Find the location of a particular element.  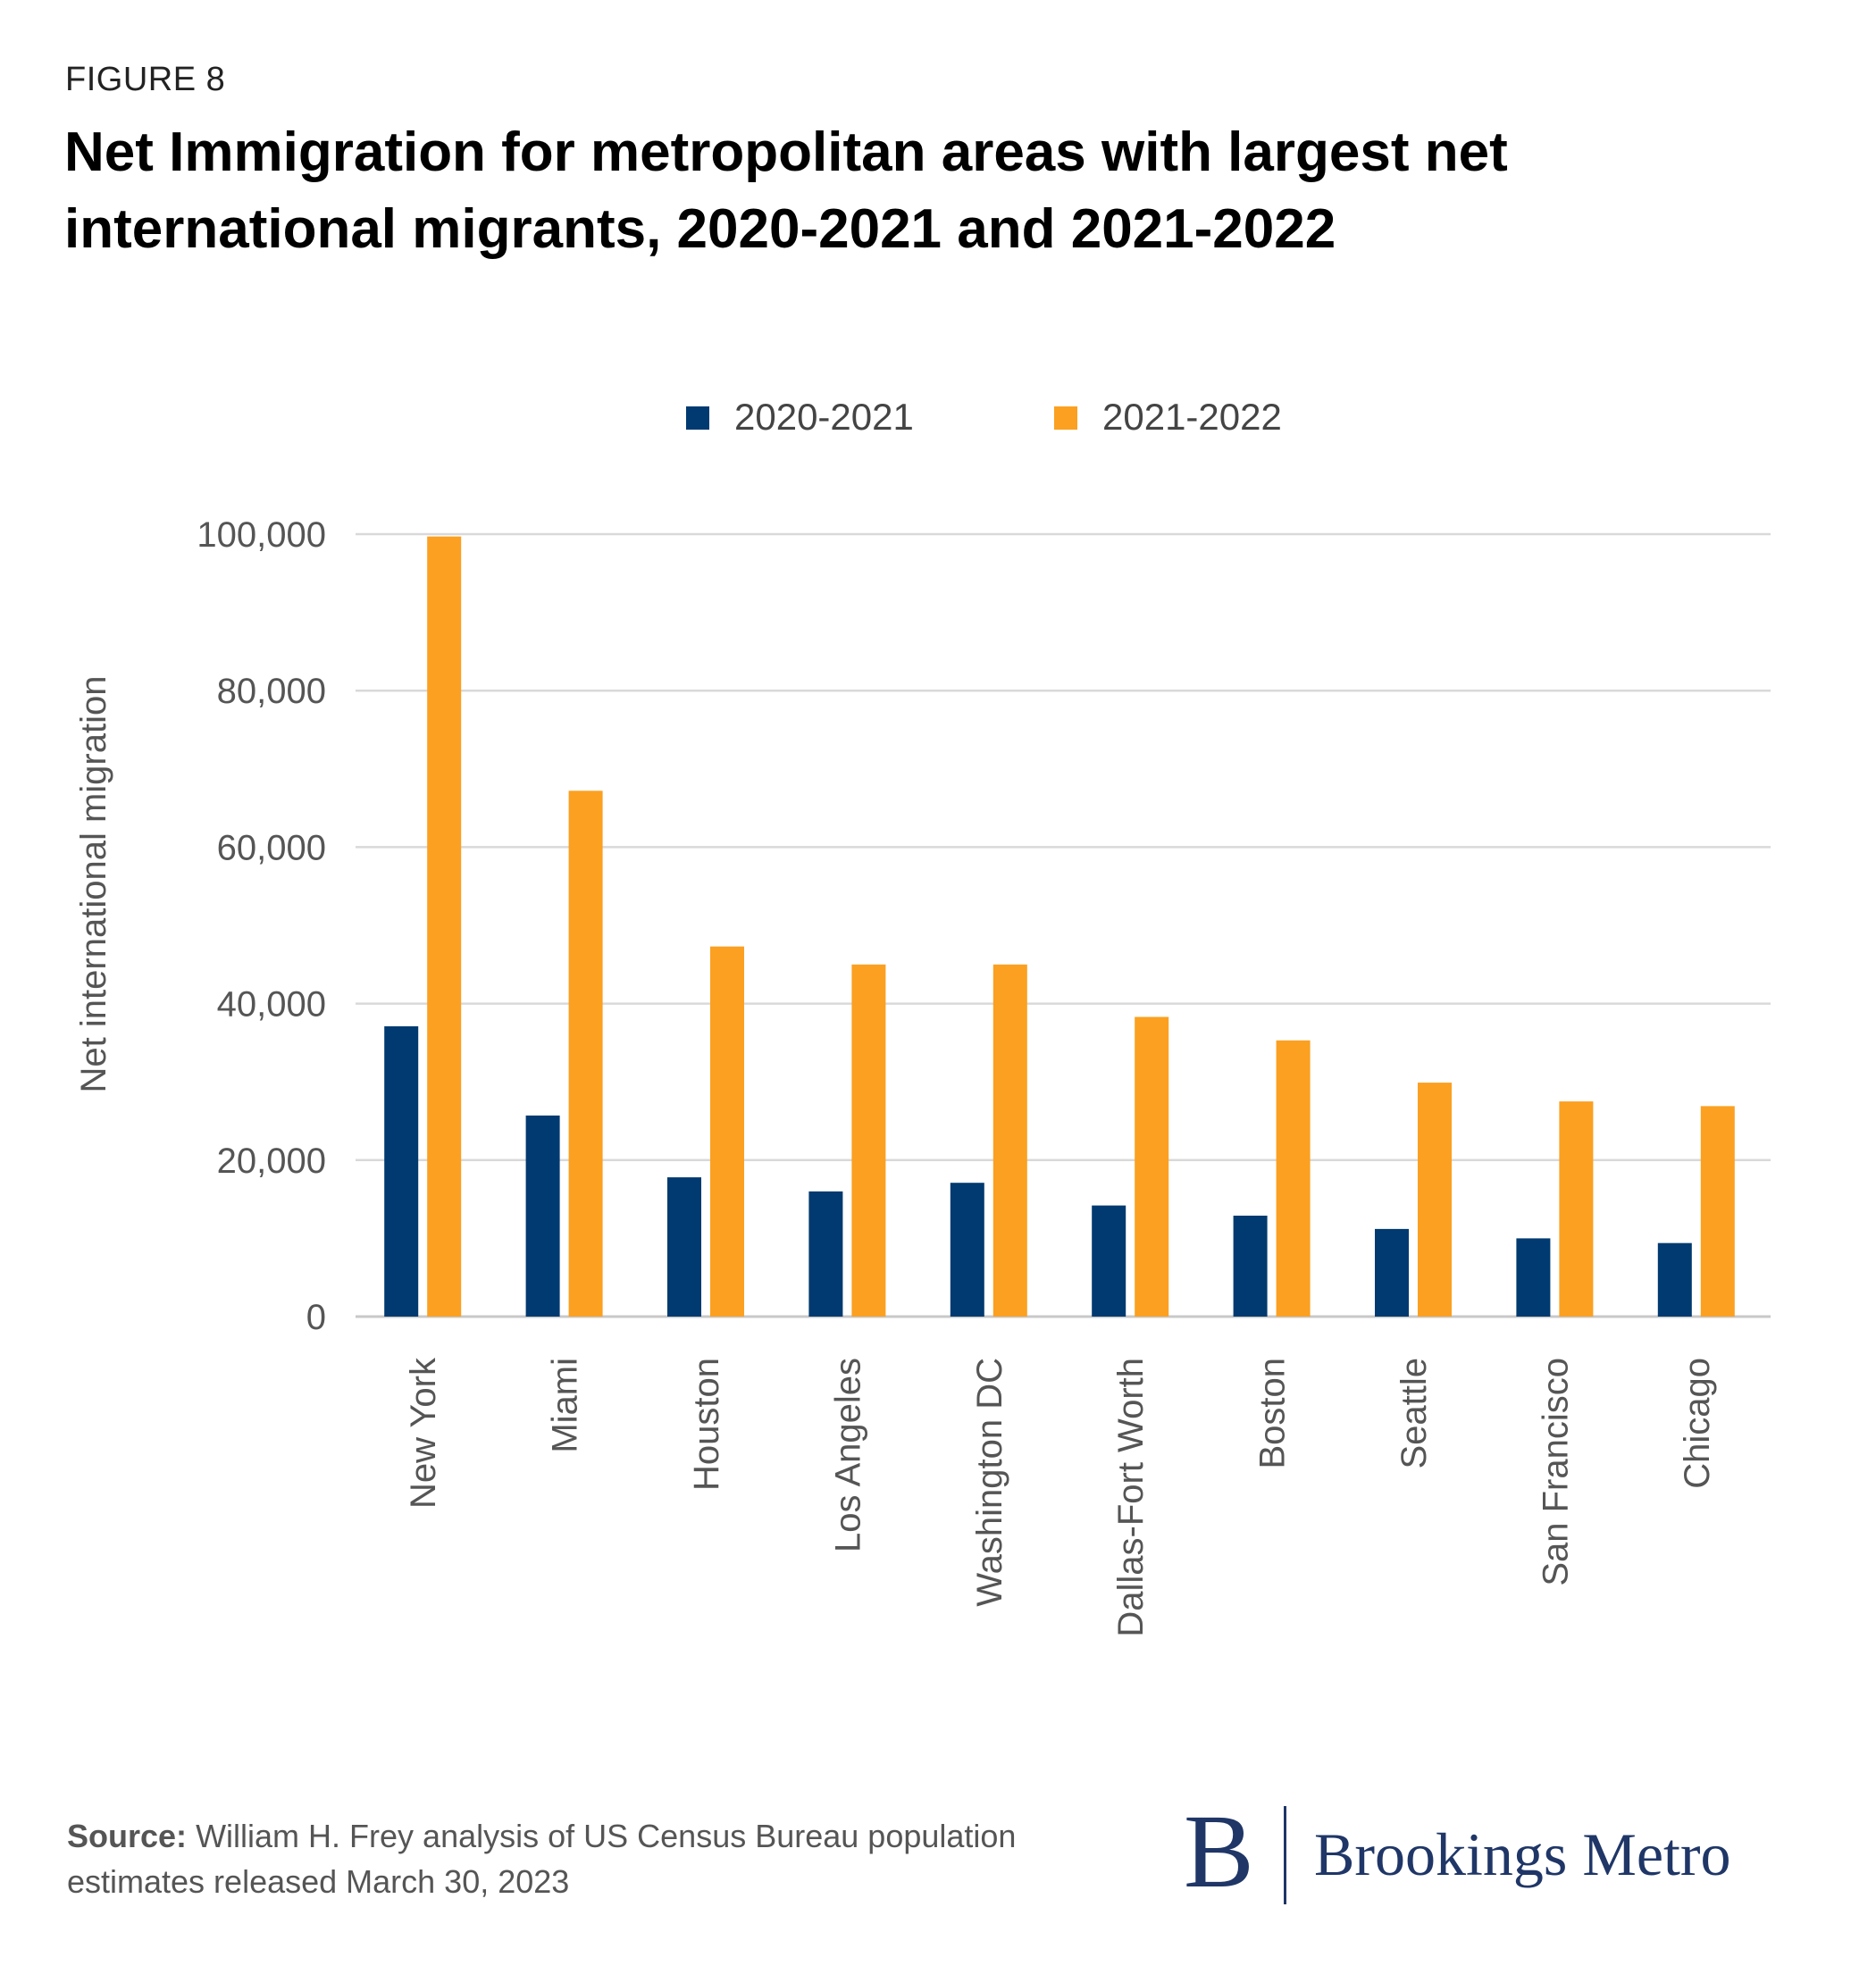

legend-label: 2021-2022 is located at coordinates (1192, 417).